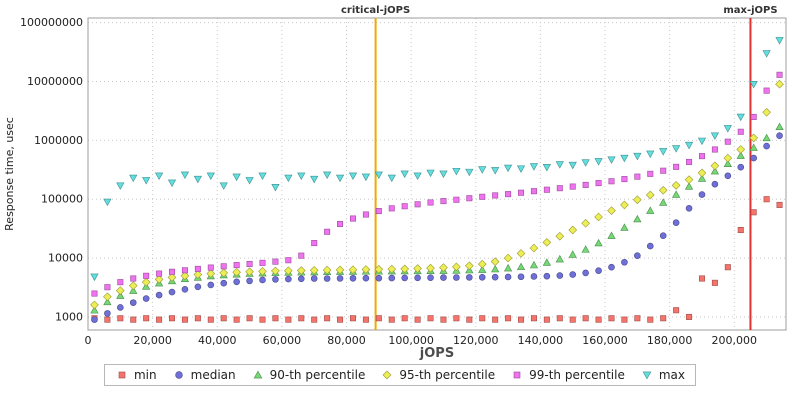 The image size is (800, 400). Describe the element at coordinates (62, 199) in the screenshot. I see `y-tick-label: 100000` at that location.